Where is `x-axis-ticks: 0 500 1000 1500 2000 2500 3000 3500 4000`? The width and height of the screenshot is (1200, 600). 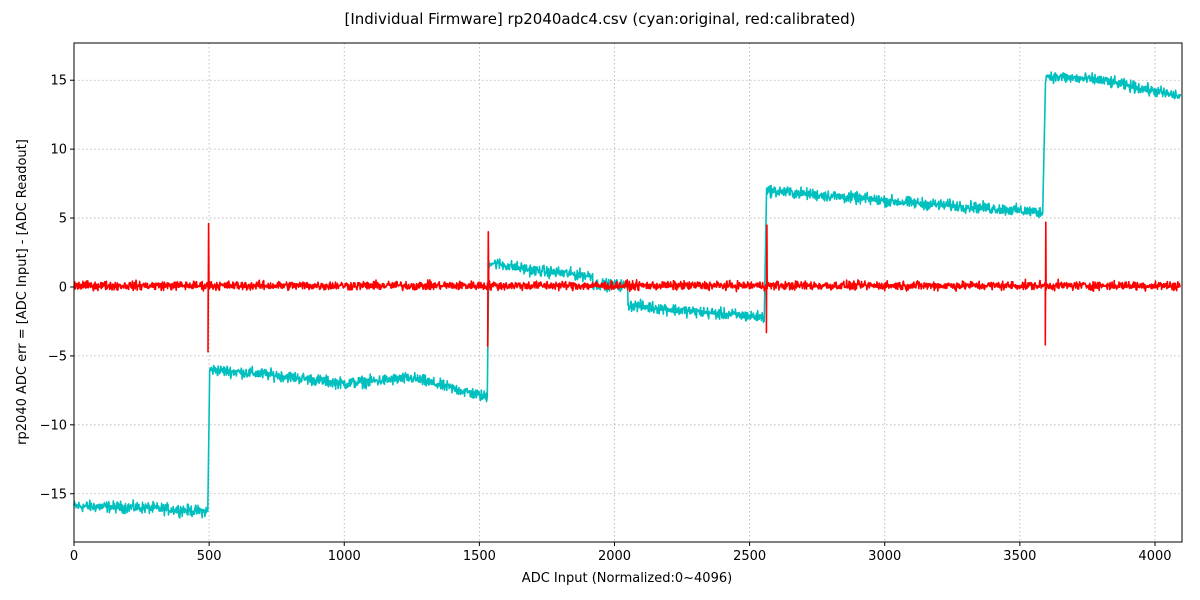 x-axis-ticks: 0 500 1000 1500 2000 2500 3000 3500 4000 is located at coordinates (621, 553).